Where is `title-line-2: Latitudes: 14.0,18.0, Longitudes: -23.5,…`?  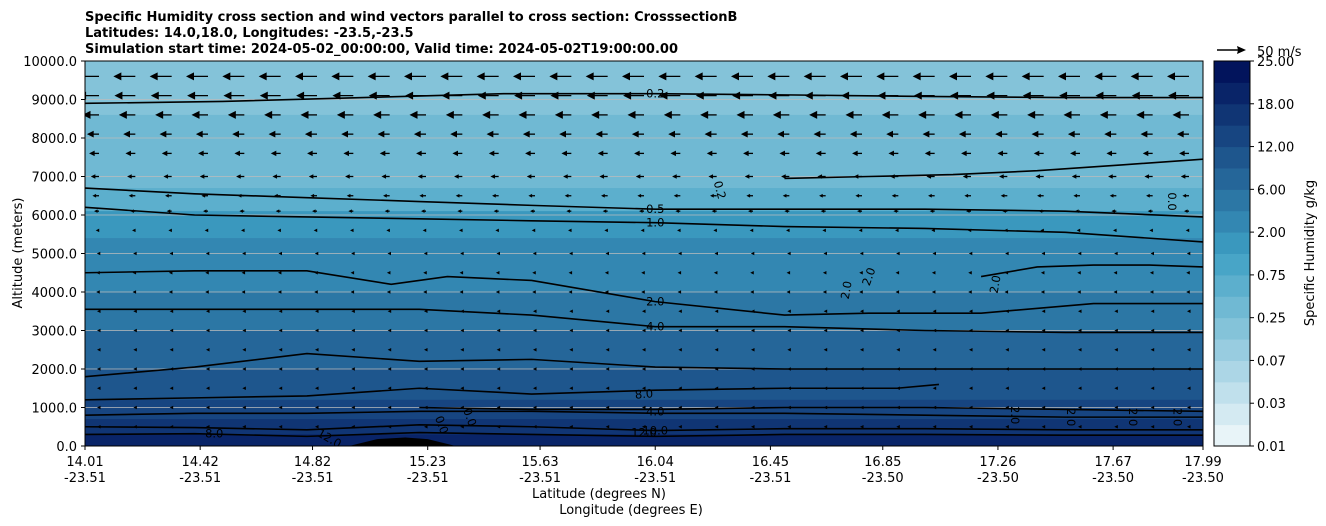 title-line-2: Latitudes: 14.0,18.0, Longitudes: -23.5,… is located at coordinates (249, 33).